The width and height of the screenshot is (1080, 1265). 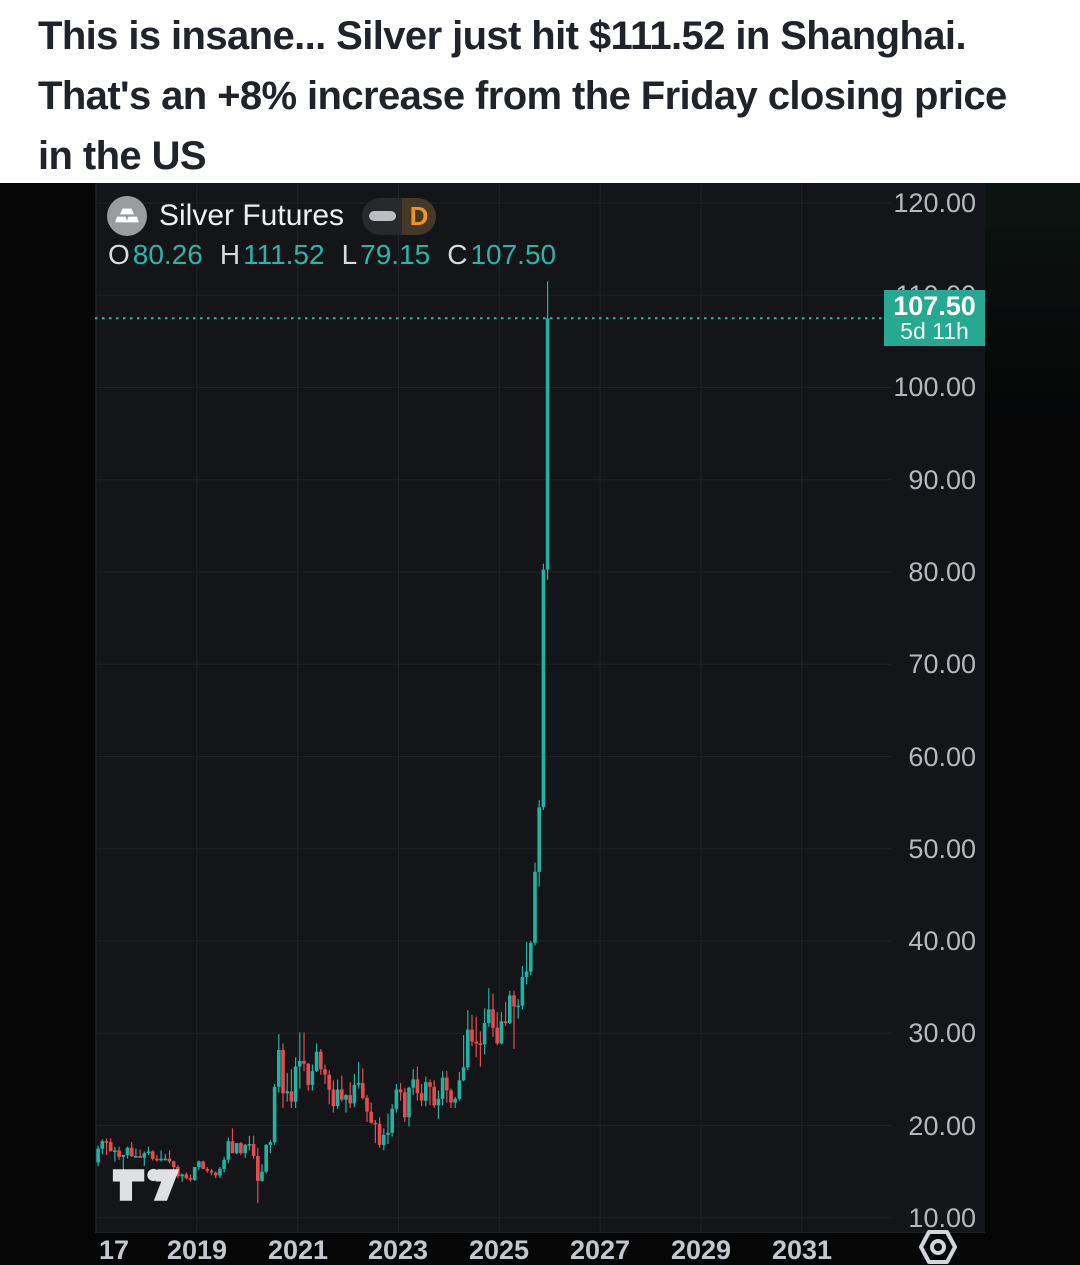 What do you see at coordinates (395, 254) in the screenshot?
I see `low-value: 79.15` at bounding box center [395, 254].